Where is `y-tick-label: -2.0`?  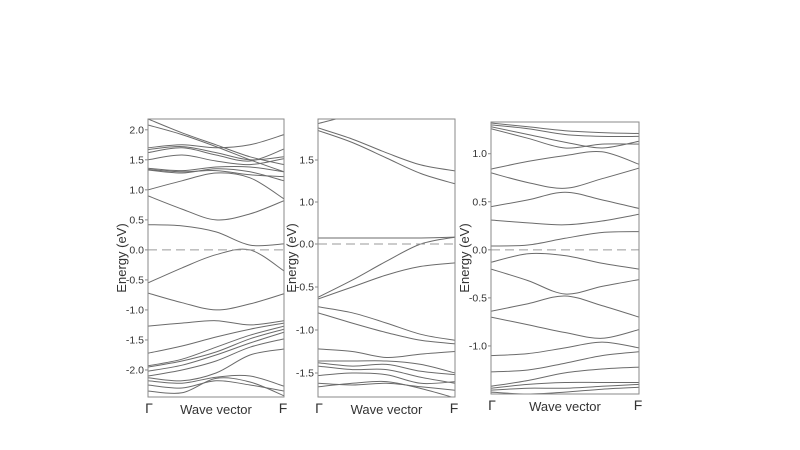
y-tick-label: -2.0 is located at coordinates (135, 370).